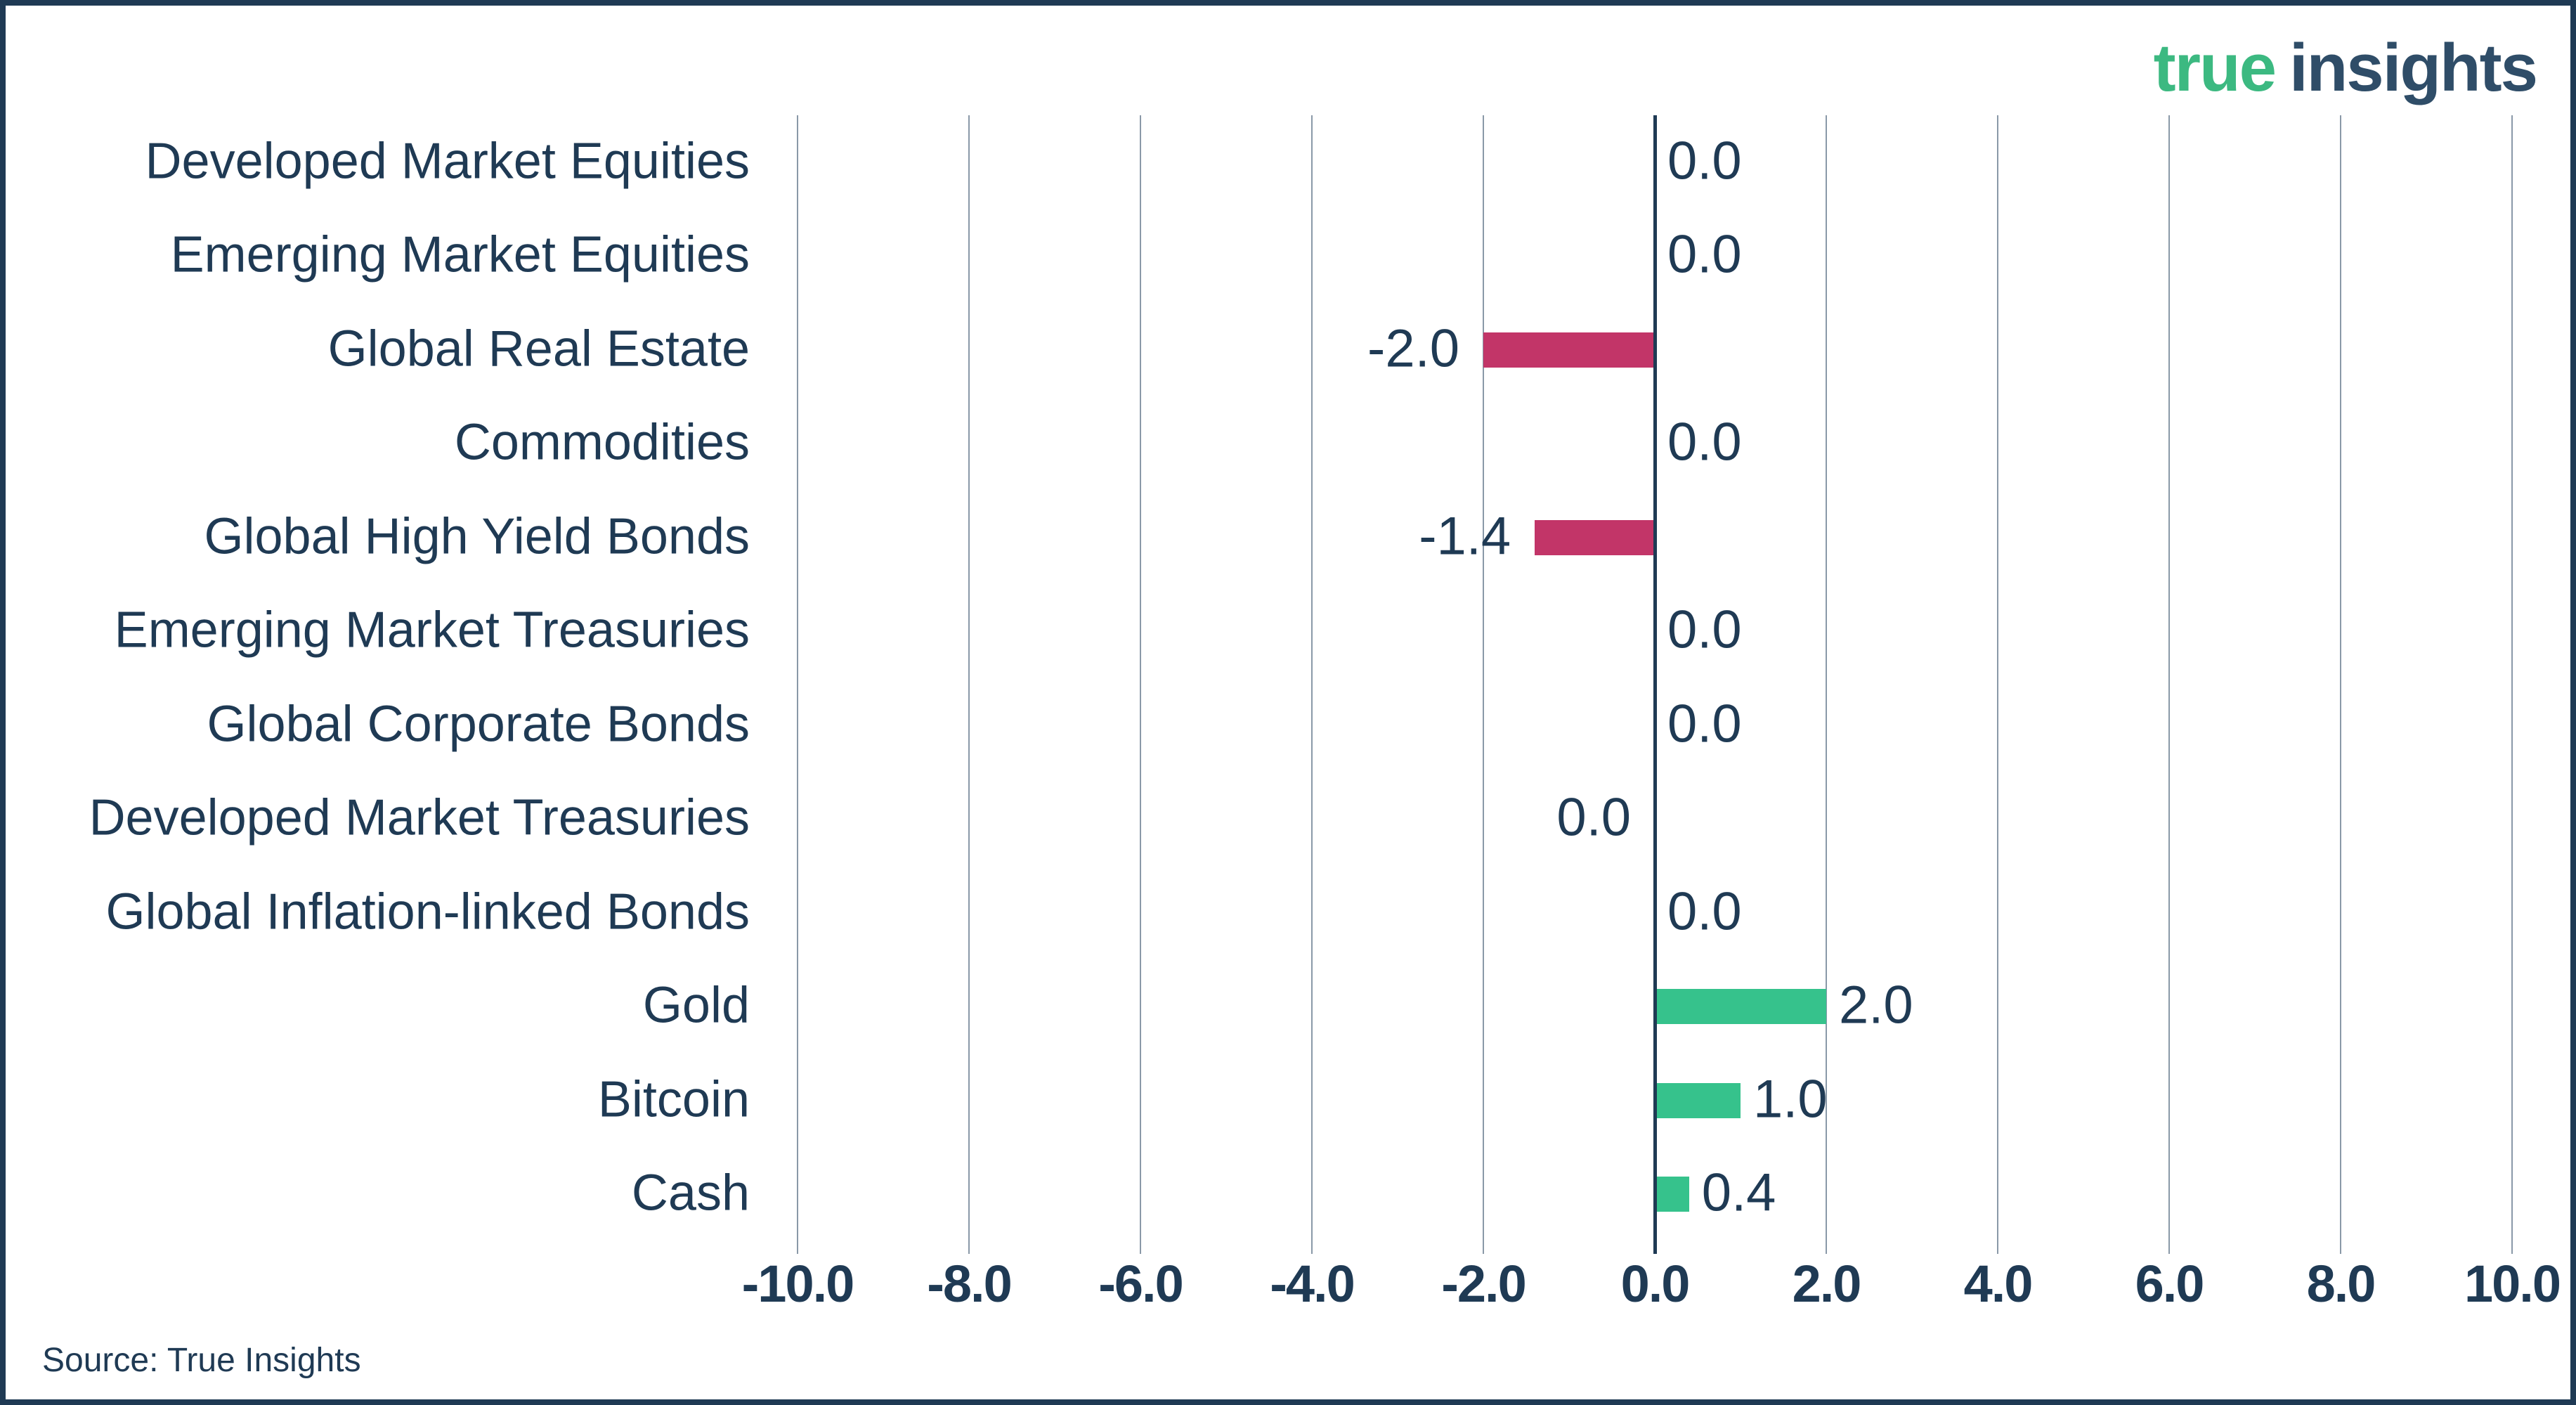  Describe the element at coordinates (427, 911) in the screenshot. I see `category-label: Global Inflation-linked Bonds` at that location.